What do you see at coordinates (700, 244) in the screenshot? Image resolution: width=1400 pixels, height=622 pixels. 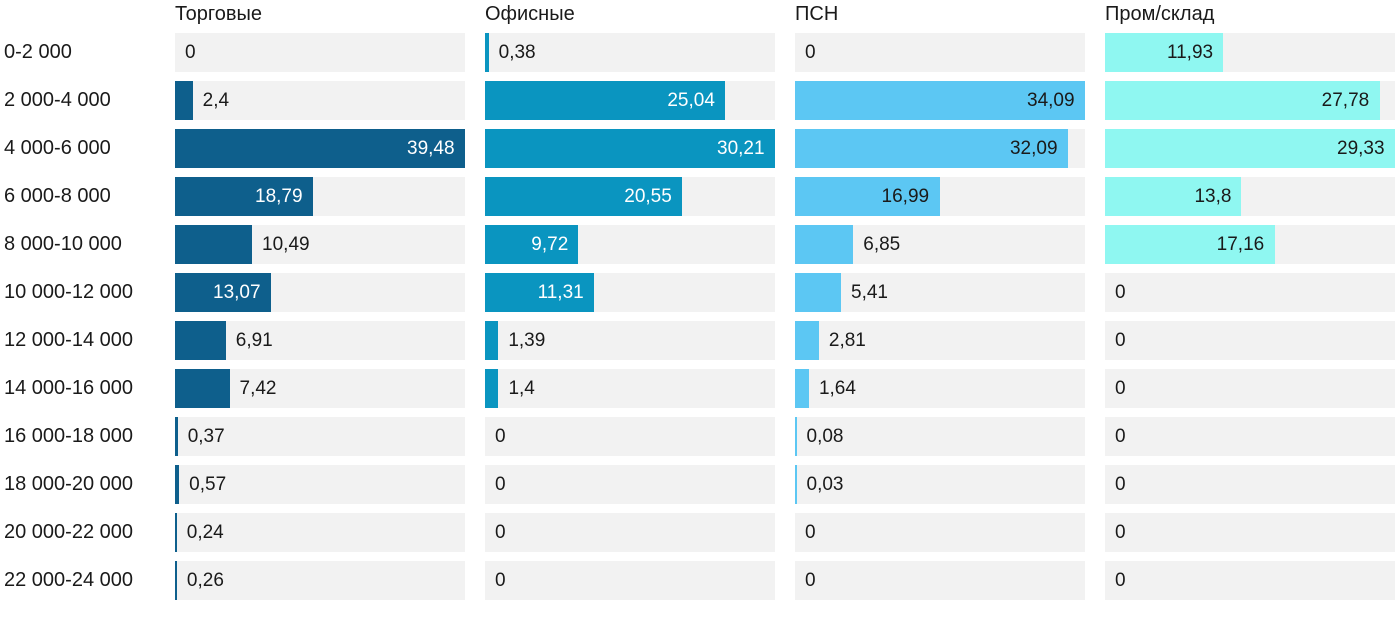 I see `chart-row: 8 000-10 000 10,49 9,72 6,85 17,16` at bounding box center [700, 244].